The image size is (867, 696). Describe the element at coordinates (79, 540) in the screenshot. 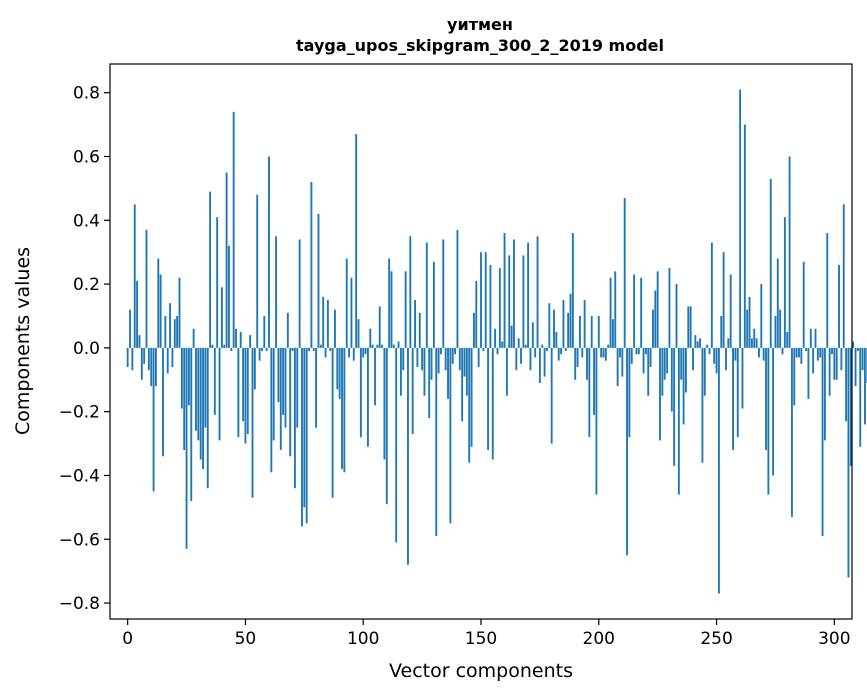

I see `y-tick-label: −0.6` at that location.